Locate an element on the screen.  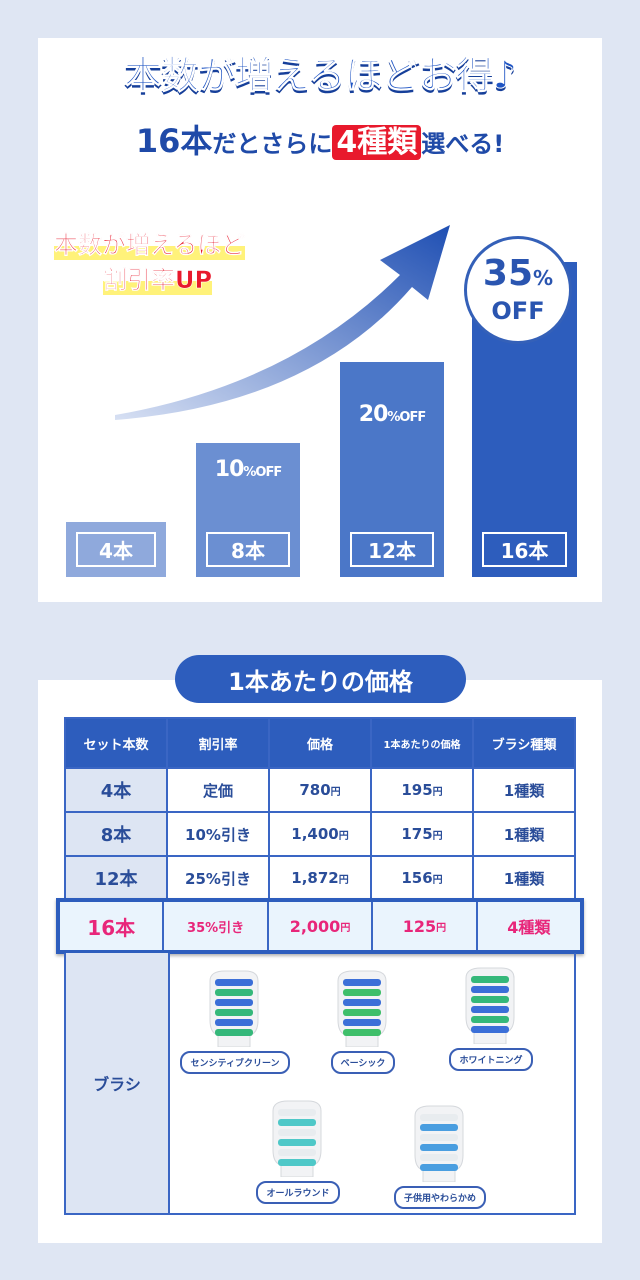
bar-12: 20%OFF 12本 is located at coordinates (392, 469).